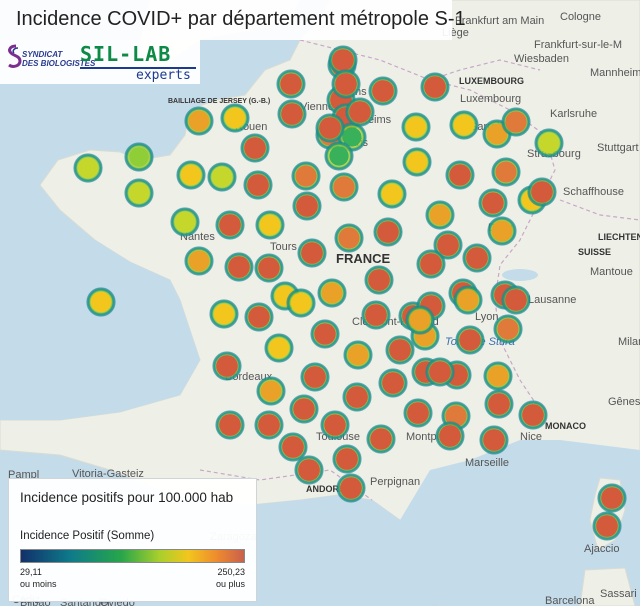 The height and width of the screenshot is (606, 640). What do you see at coordinates (578, 45) in the screenshot?
I see `map-label-frankfurt-sur-le-m: Frankfurt-sur-le-M` at bounding box center [578, 45].